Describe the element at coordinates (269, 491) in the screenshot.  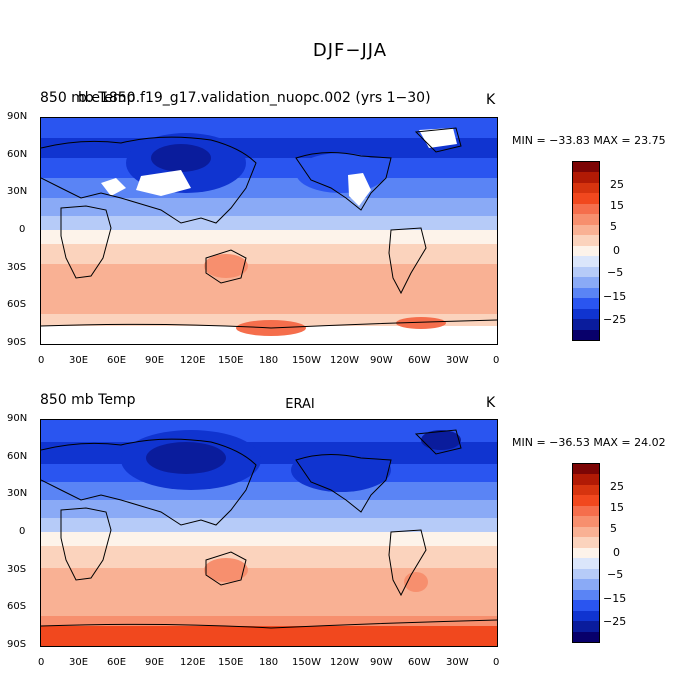
I see `band-30n` at that location.